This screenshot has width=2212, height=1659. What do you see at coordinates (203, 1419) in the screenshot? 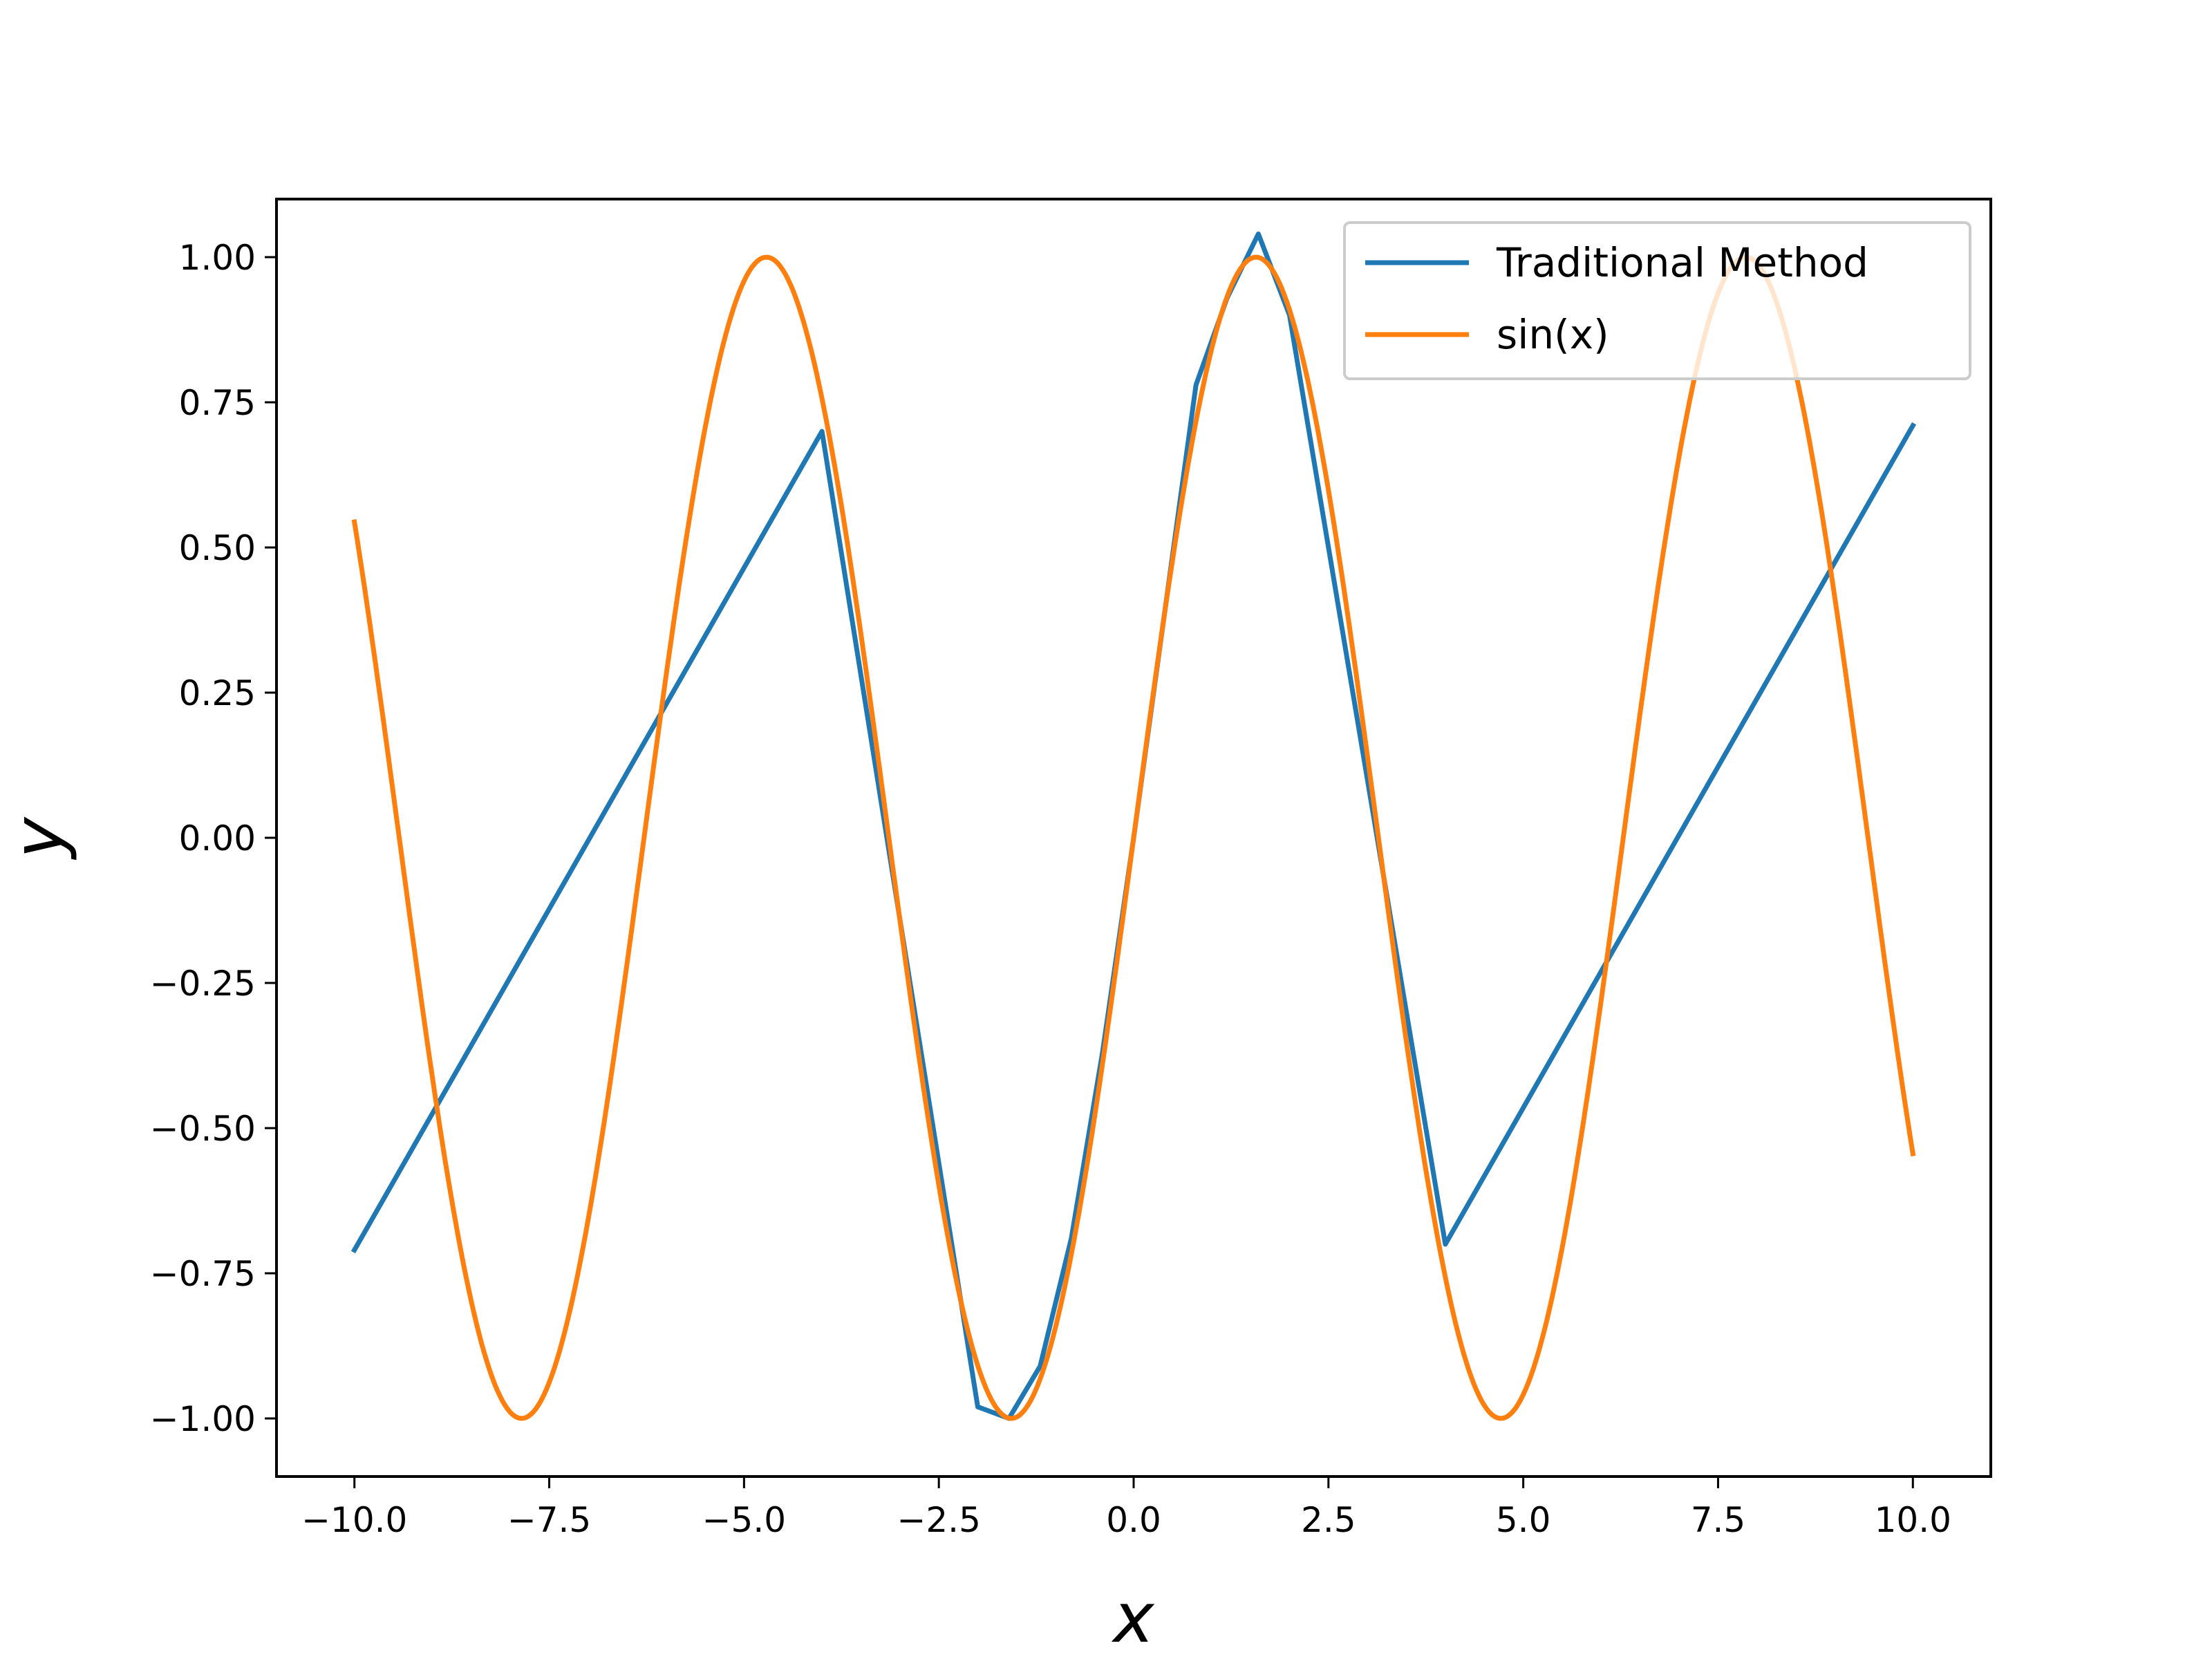
I see `y-tick-label: −1.00` at bounding box center [203, 1419].